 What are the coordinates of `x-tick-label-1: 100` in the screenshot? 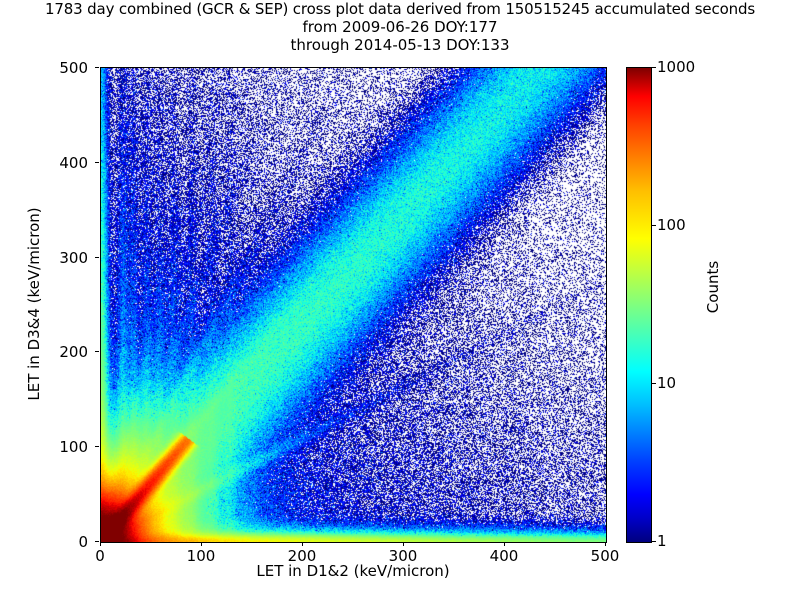 It's located at (201, 556).